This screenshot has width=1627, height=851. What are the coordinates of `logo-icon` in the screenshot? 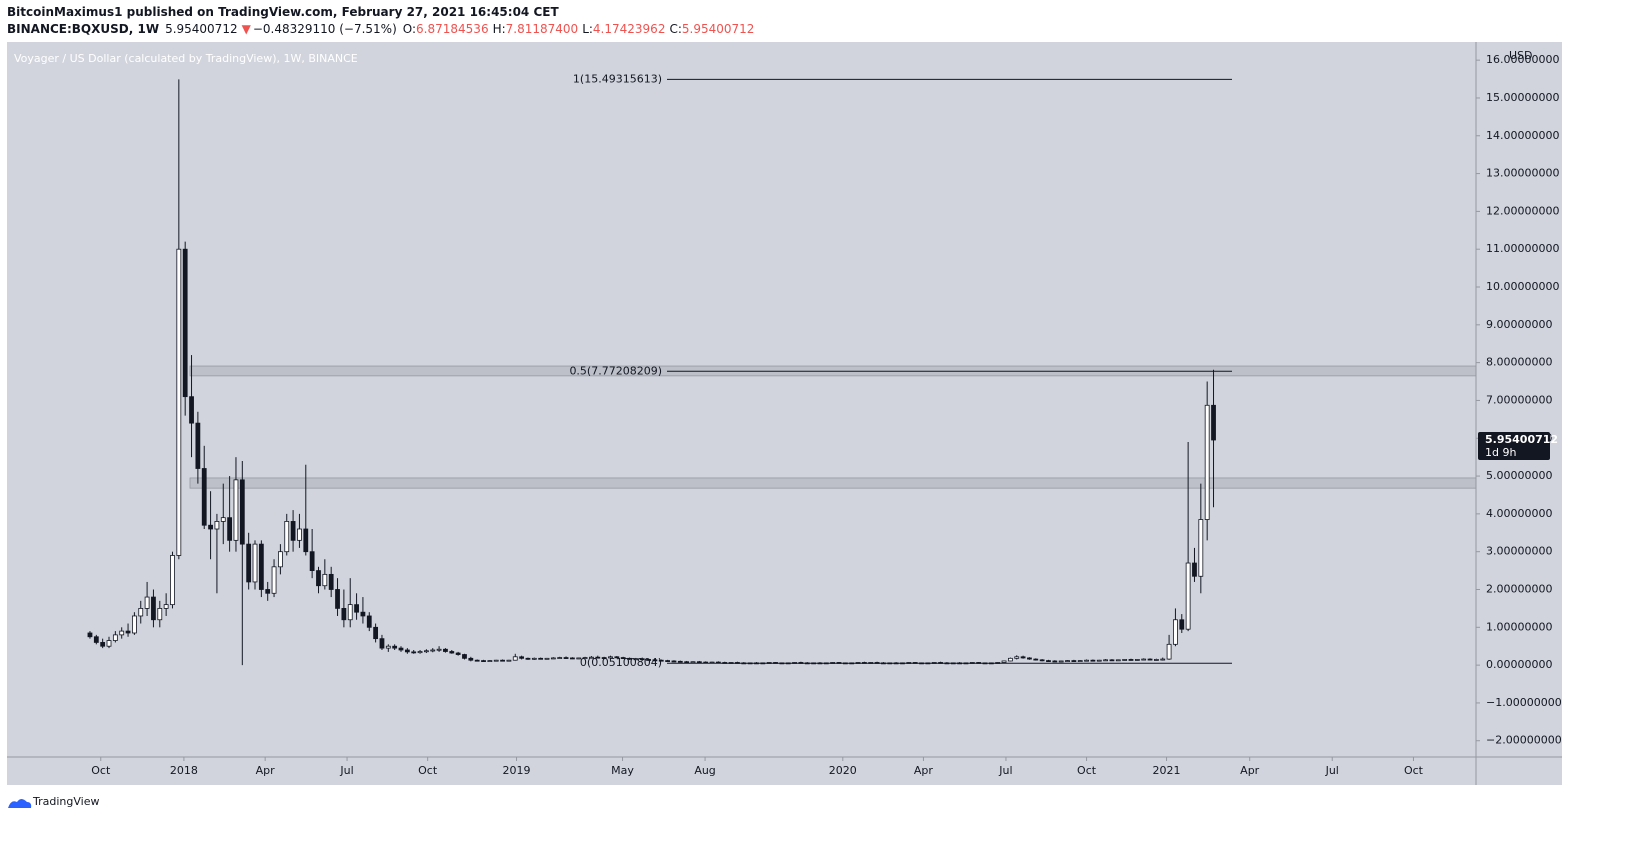 It's located at (20, 803).